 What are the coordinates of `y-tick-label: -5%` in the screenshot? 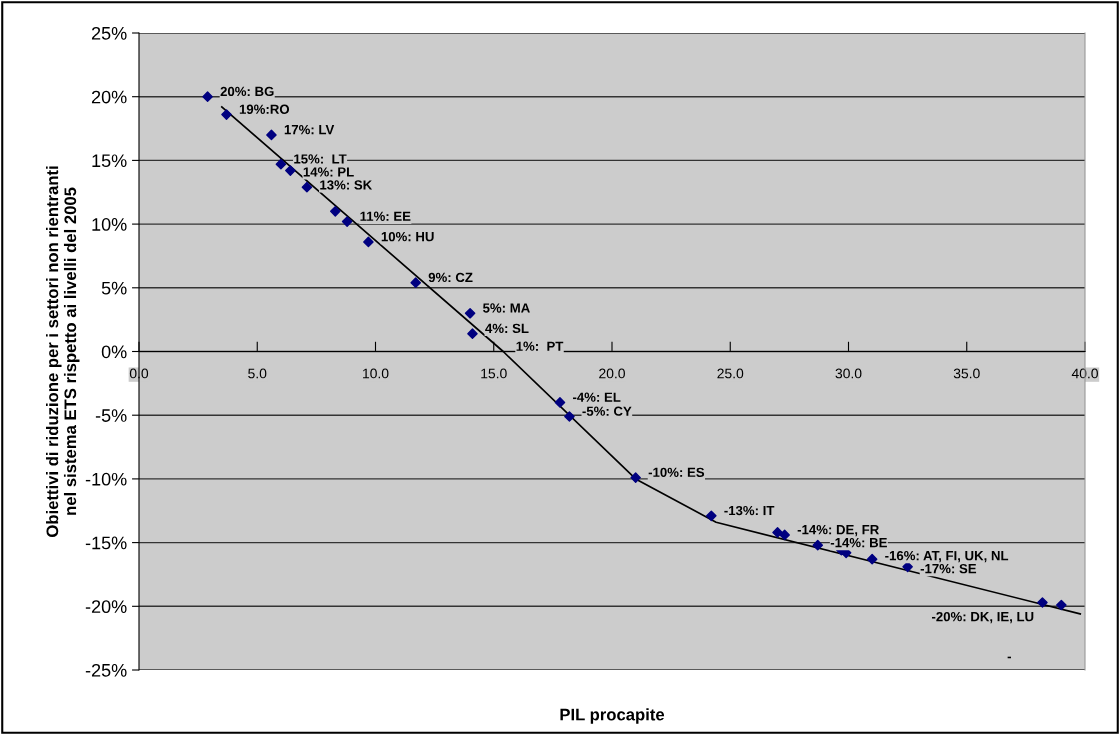 It's located at (111, 415).